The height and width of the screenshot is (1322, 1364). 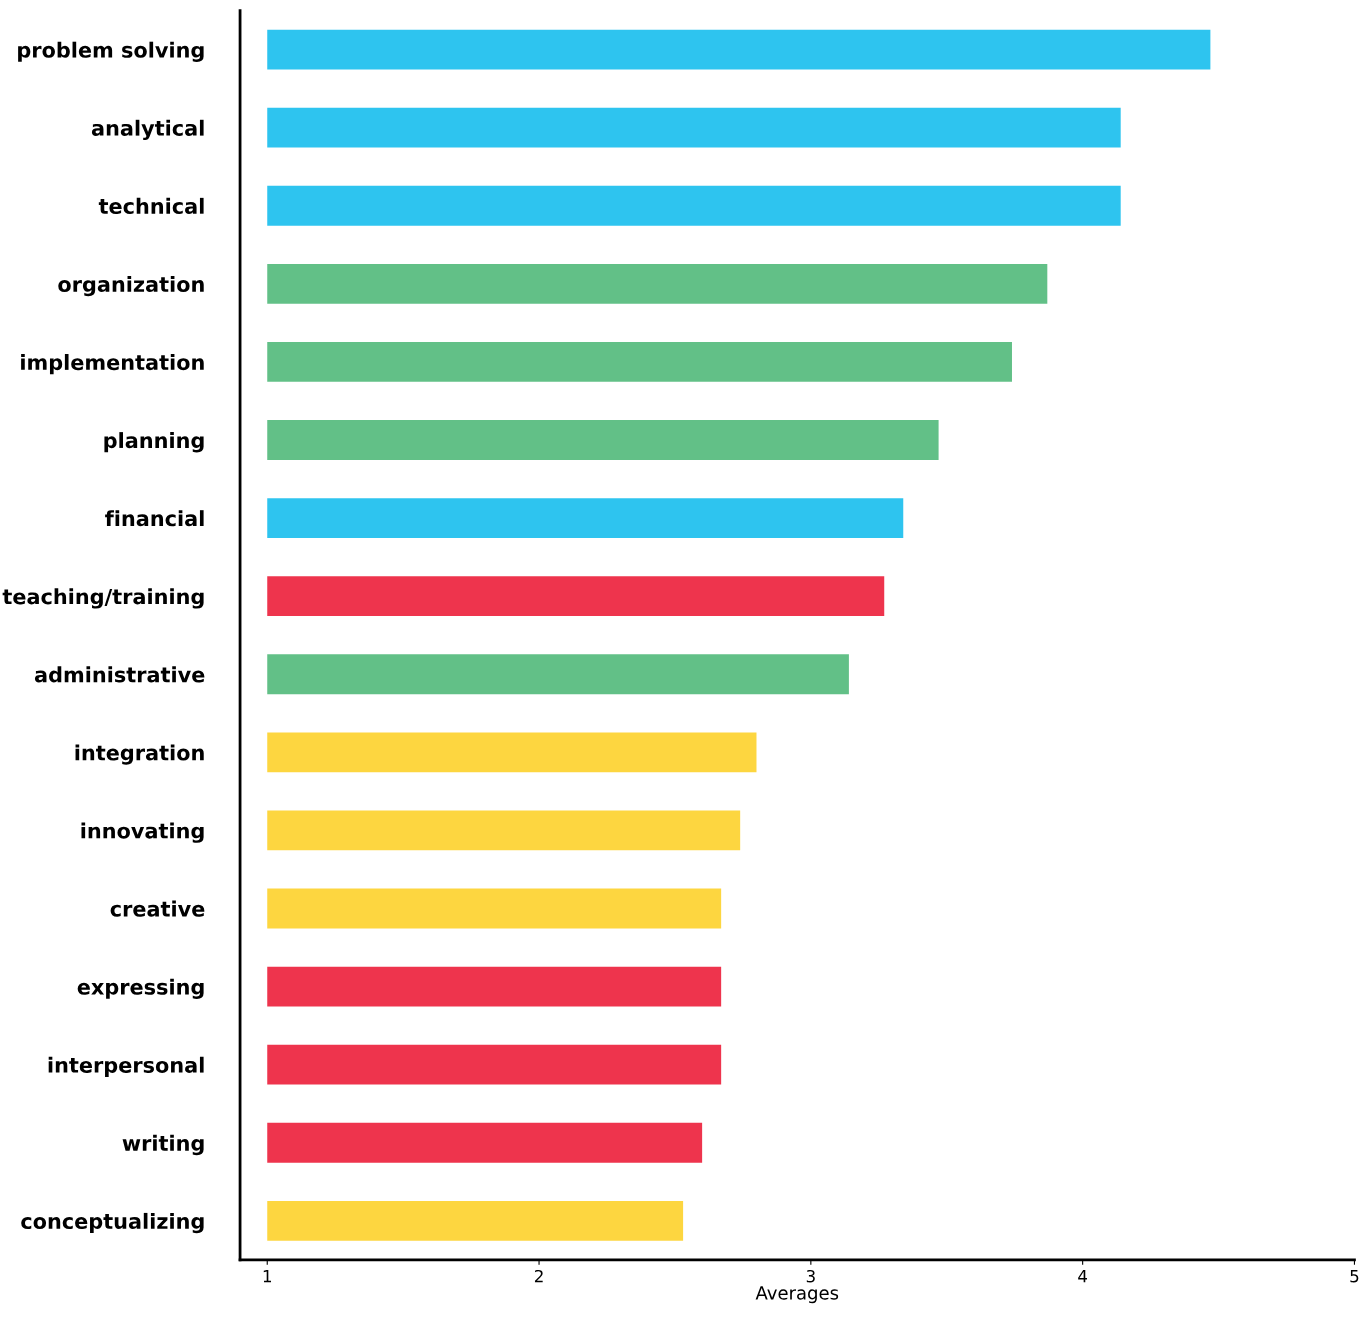 What do you see at coordinates (267, 1276) in the screenshot?
I see `x-tick-label: 1` at bounding box center [267, 1276].